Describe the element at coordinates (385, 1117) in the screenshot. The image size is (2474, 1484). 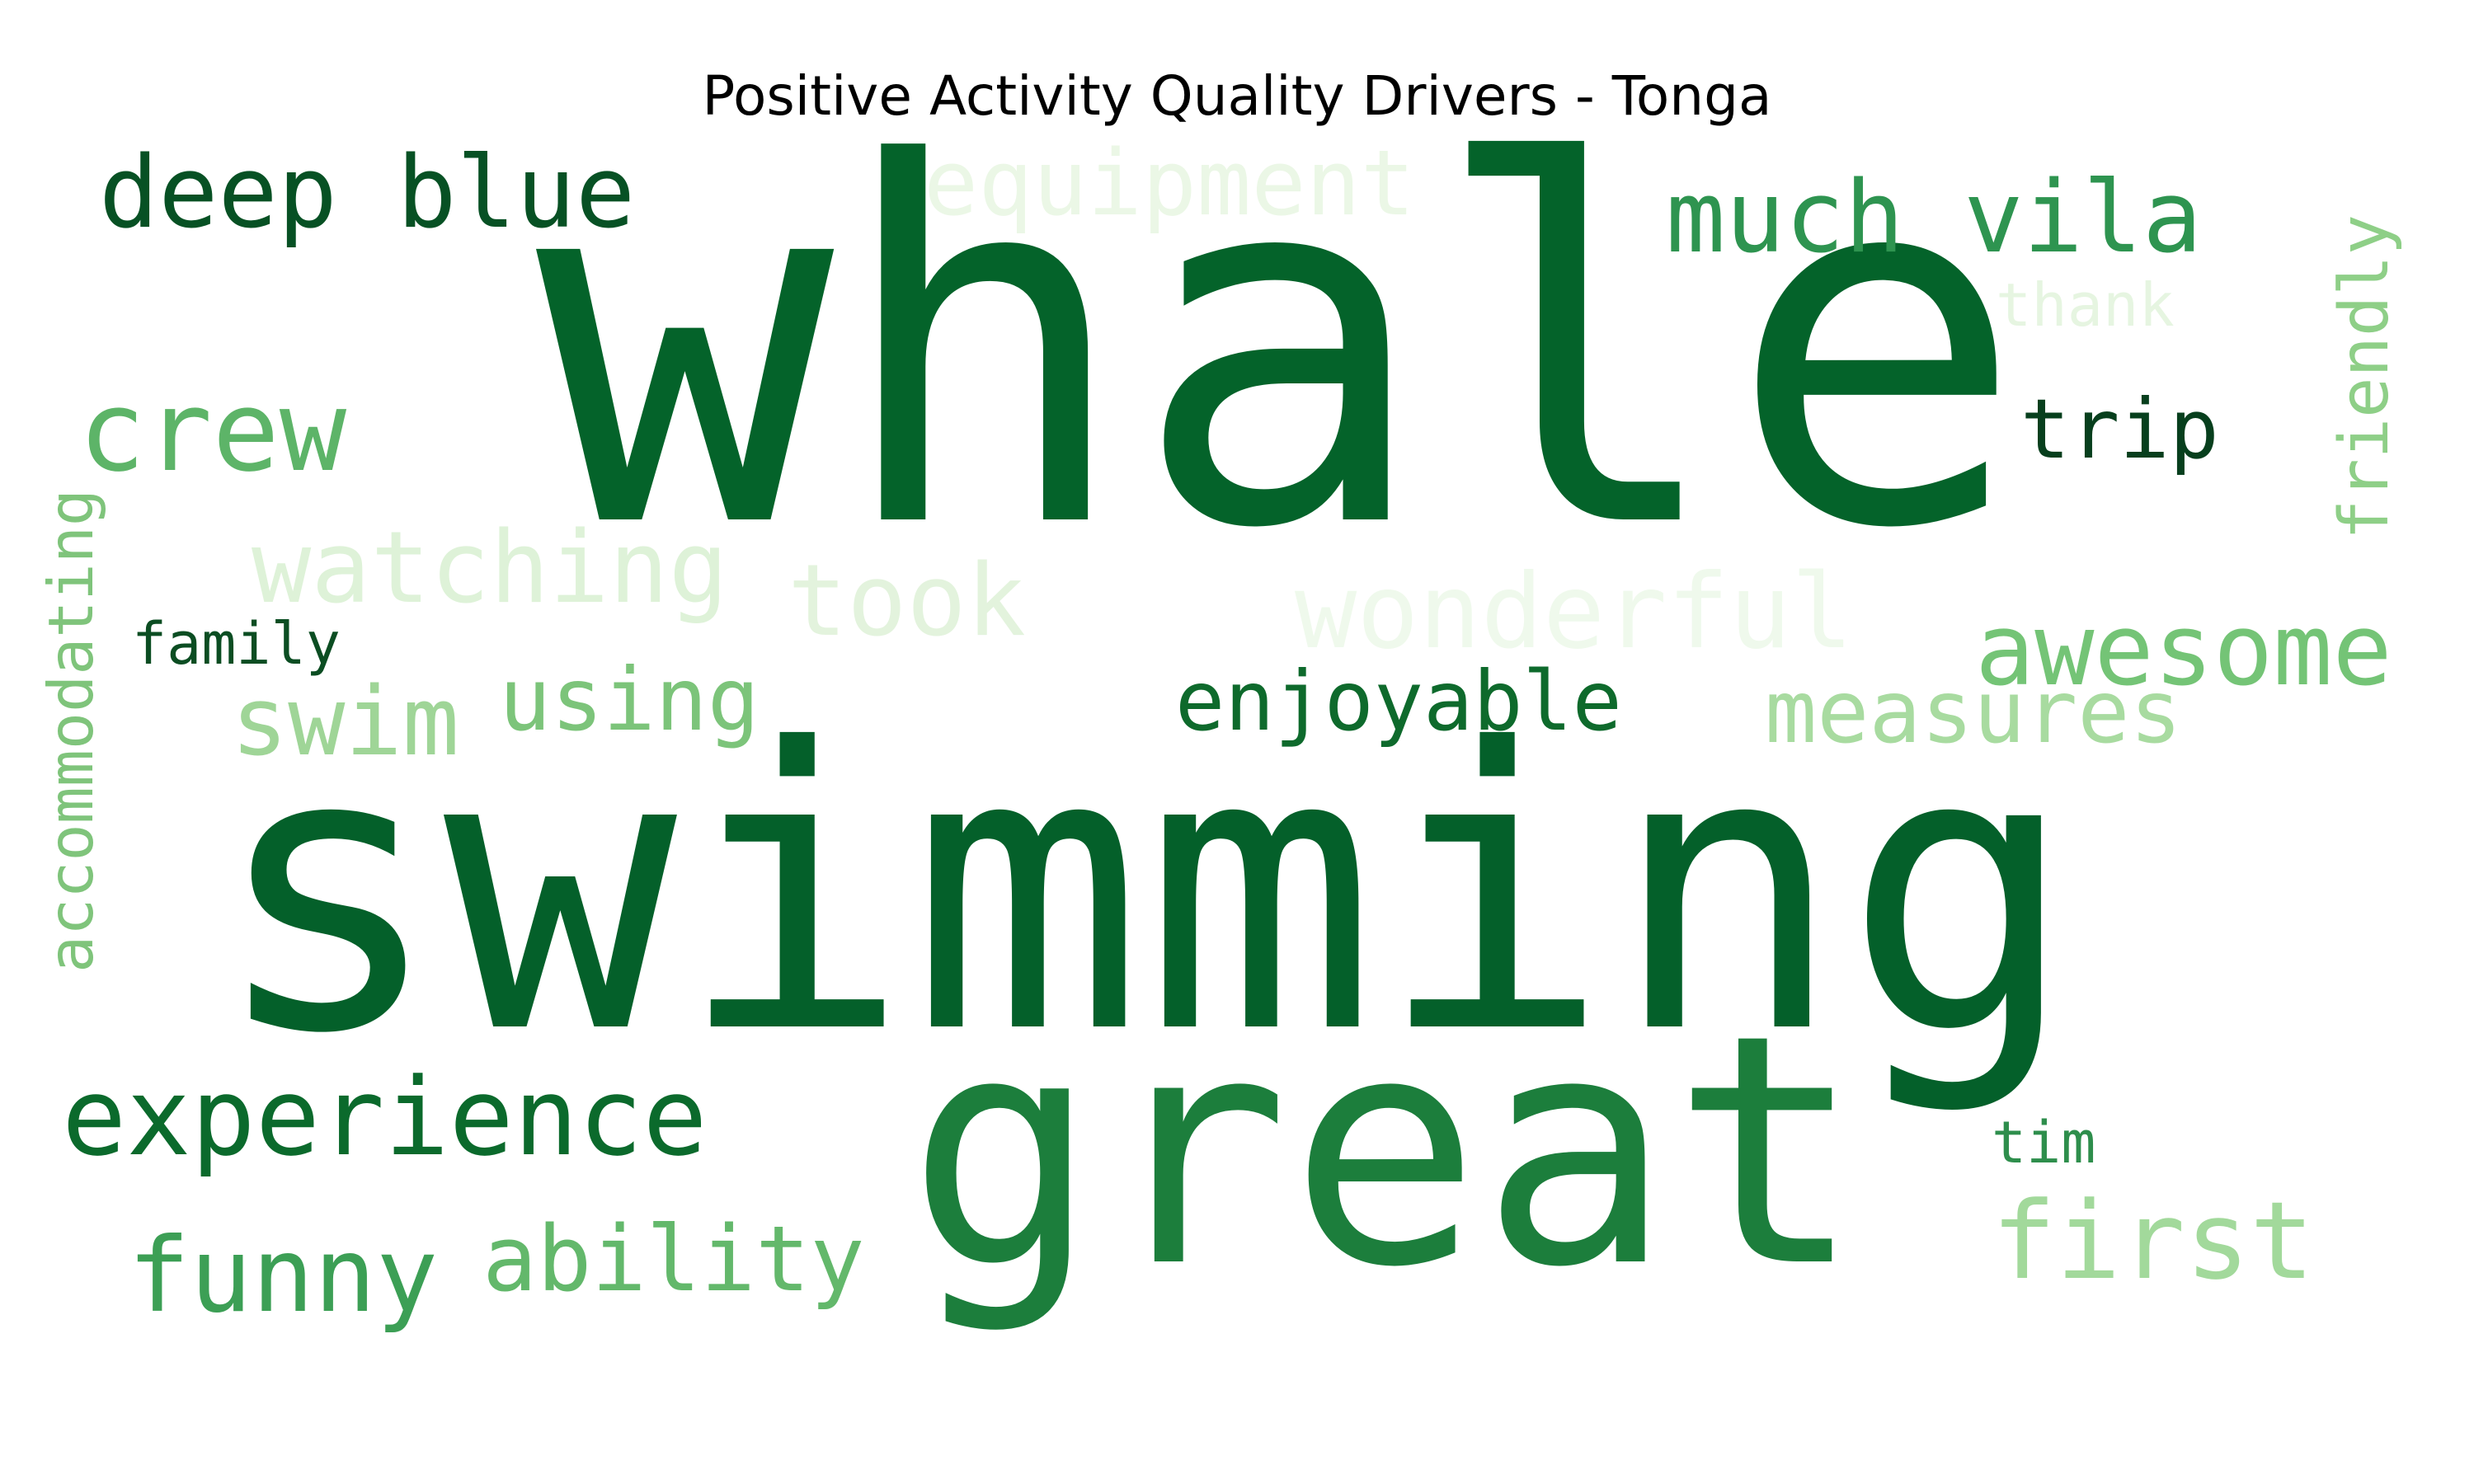
I see `word-experience: experience` at that location.